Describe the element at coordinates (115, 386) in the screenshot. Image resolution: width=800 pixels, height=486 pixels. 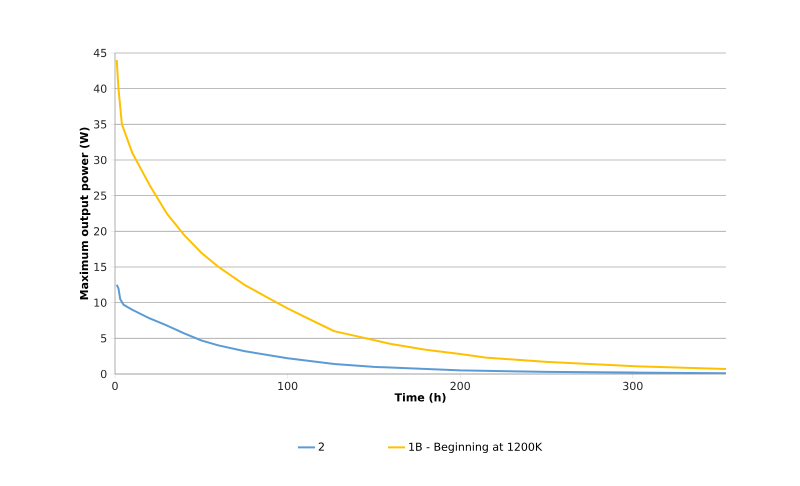
I see `x-tick-label: 0` at that location.